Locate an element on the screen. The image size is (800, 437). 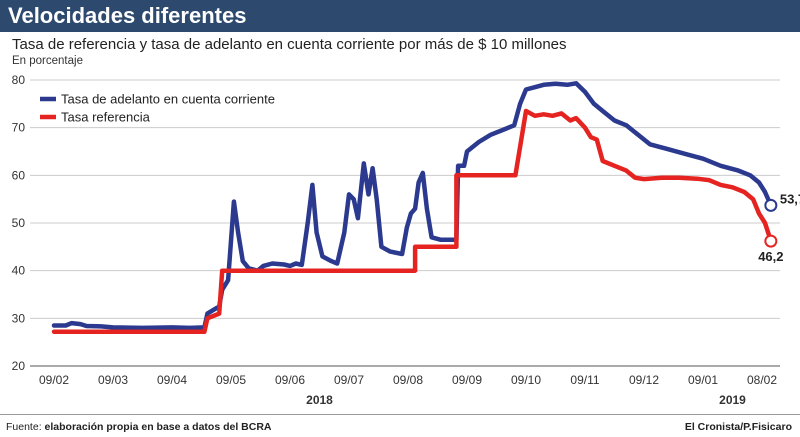
x-tick-label: 09/05 is located at coordinates (231, 380).